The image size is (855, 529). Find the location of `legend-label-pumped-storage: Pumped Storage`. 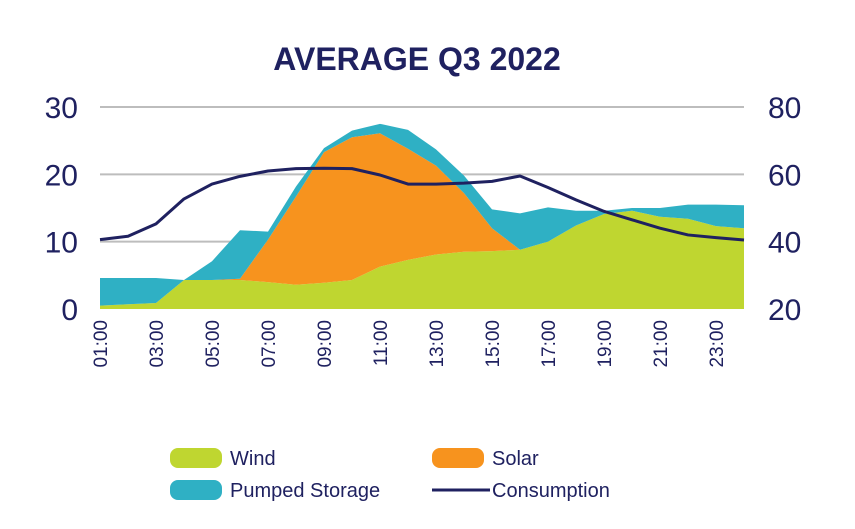

legend-label-pumped-storage: Pumped Storage is located at coordinates (305, 491).